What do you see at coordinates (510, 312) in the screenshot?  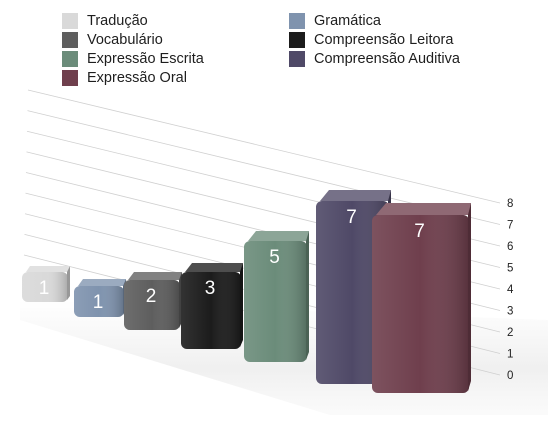 I see `y-tick-label: 3` at bounding box center [510, 312].